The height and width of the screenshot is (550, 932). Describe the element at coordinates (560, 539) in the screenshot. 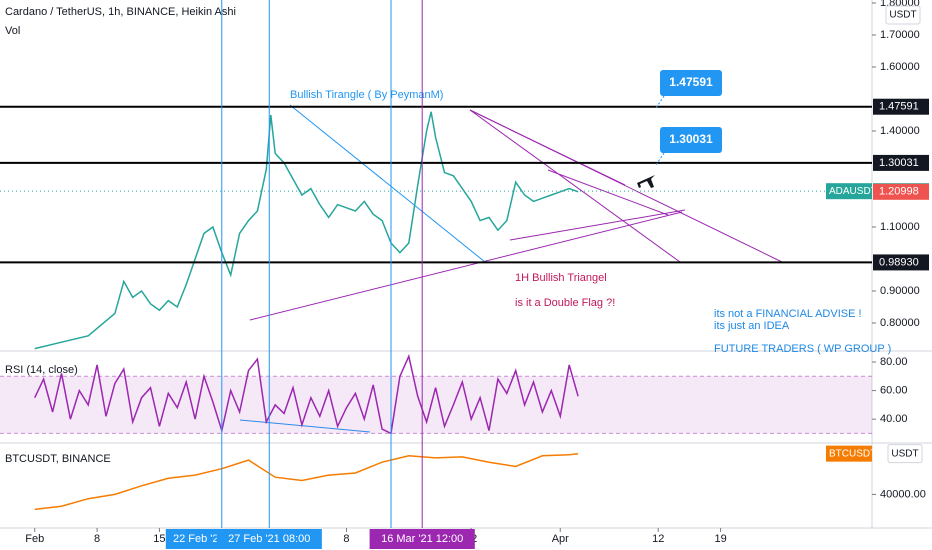

I see `x-tick-label: Apr` at that location.